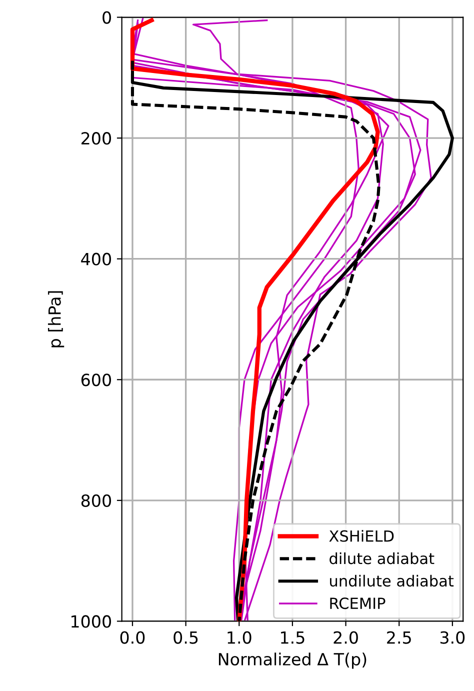 This screenshot has width=474, height=691. What do you see at coordinates (240, 637) in the screenshot?
I see `x-tick-label: 1.0` at bounding box center [240, 637].